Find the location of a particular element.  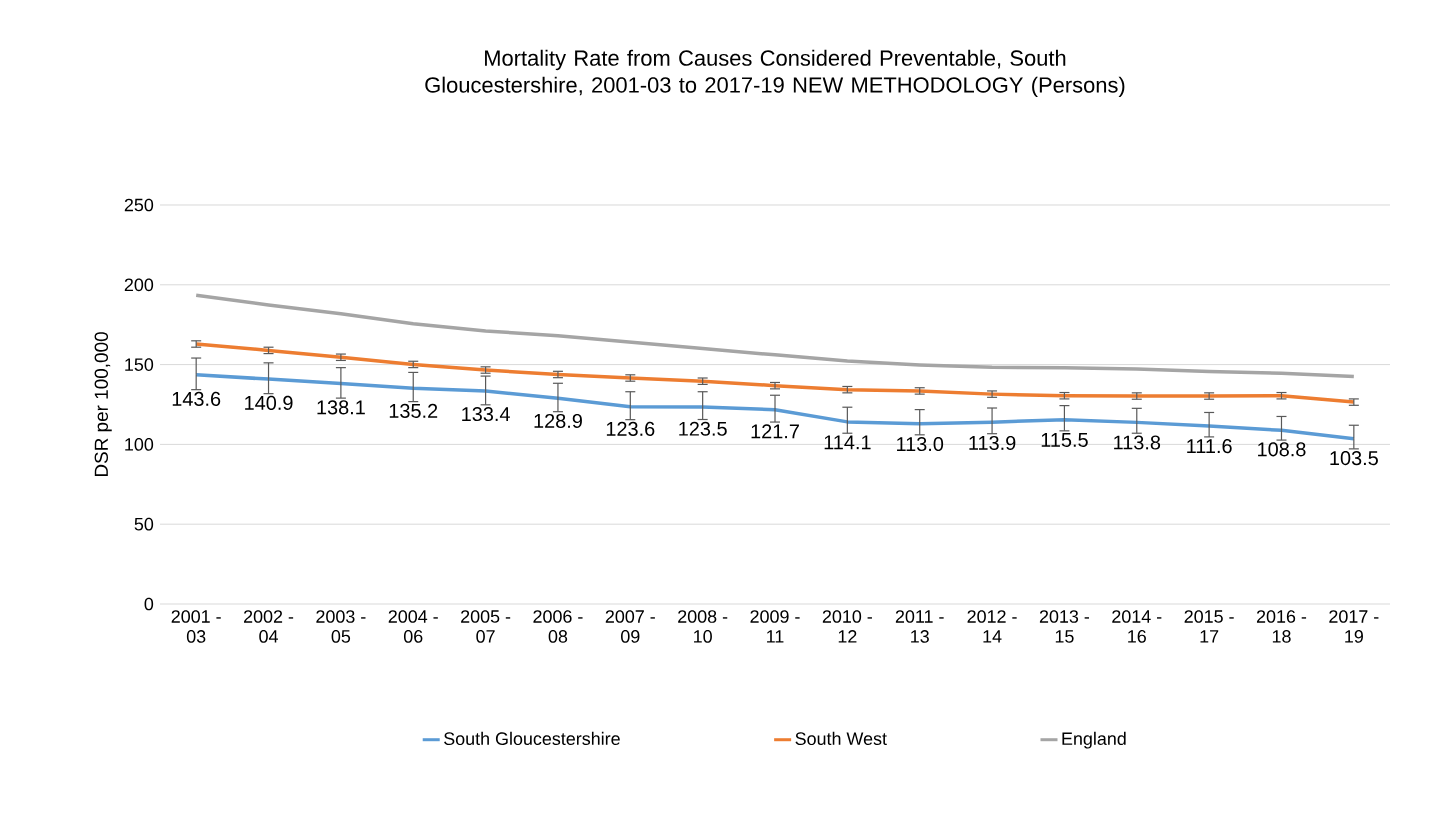

x-tick-label: 2006 - 08 is located at coordinates (558, 626).